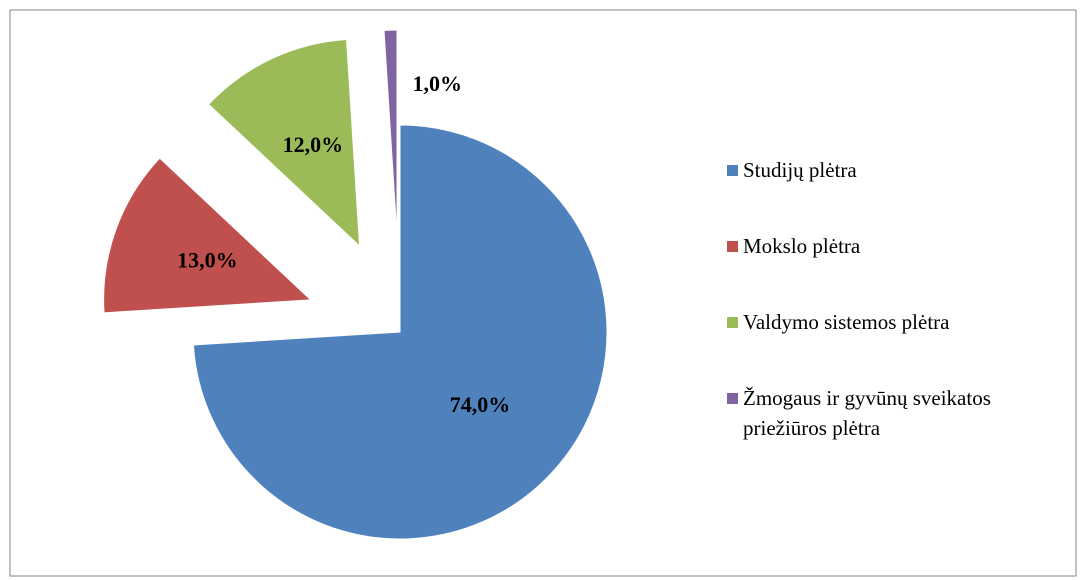 The width and height of the screenshot is (1084, 580). I want to click on legend-label: Valdymo sistemos plėtra, so click(846, 322).